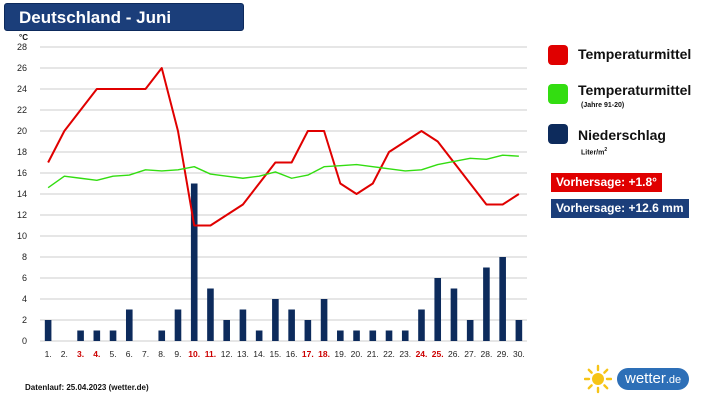  What do you see at coordinates (87, 387) in the screenshot?
I see `data-run-note: Datenlauf: 25.04.2023 (wetter.de)` at bounding box center [87, 387].